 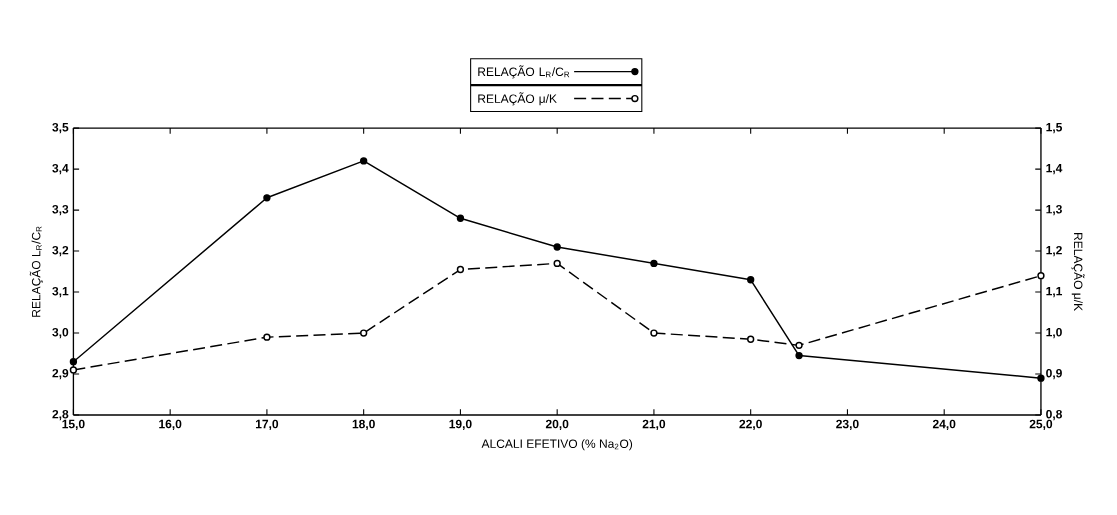 I want to click on x-tick-label: 25,0, so click(x=1041, y=424).